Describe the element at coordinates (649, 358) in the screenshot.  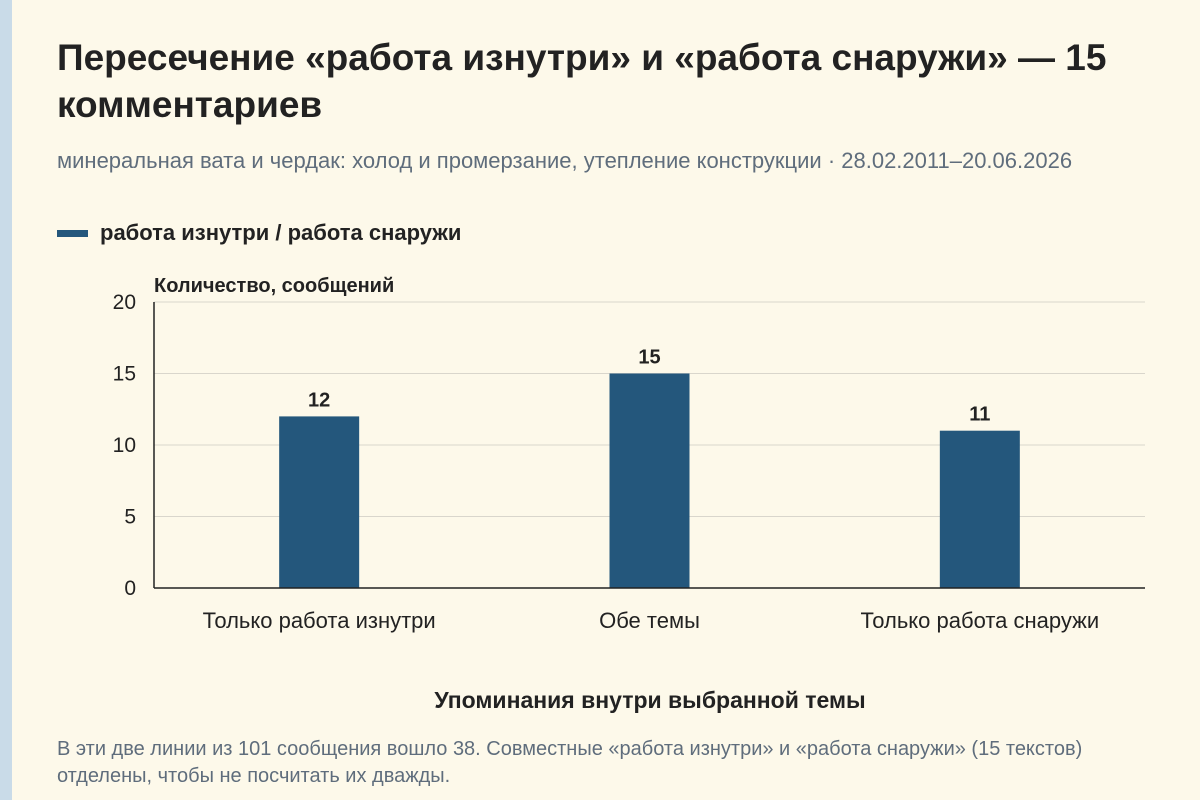
I see `data-label: 15` at that location.